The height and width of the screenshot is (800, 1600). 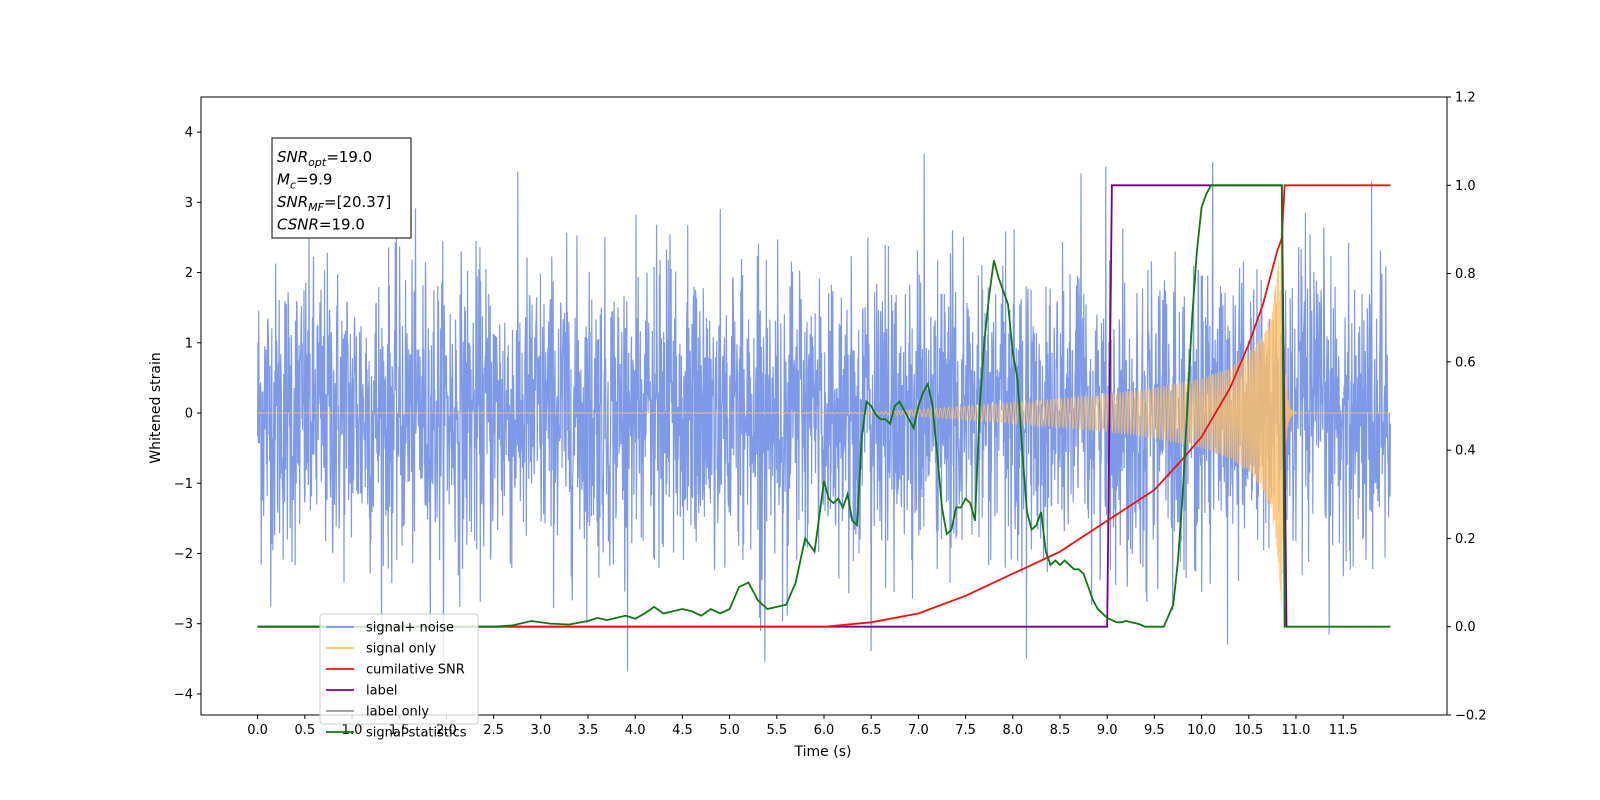 What do you see at coordinates (304, 730) in the screenshot?
I see `x-tick-label: 0.5` at bounding box center [304, 730].